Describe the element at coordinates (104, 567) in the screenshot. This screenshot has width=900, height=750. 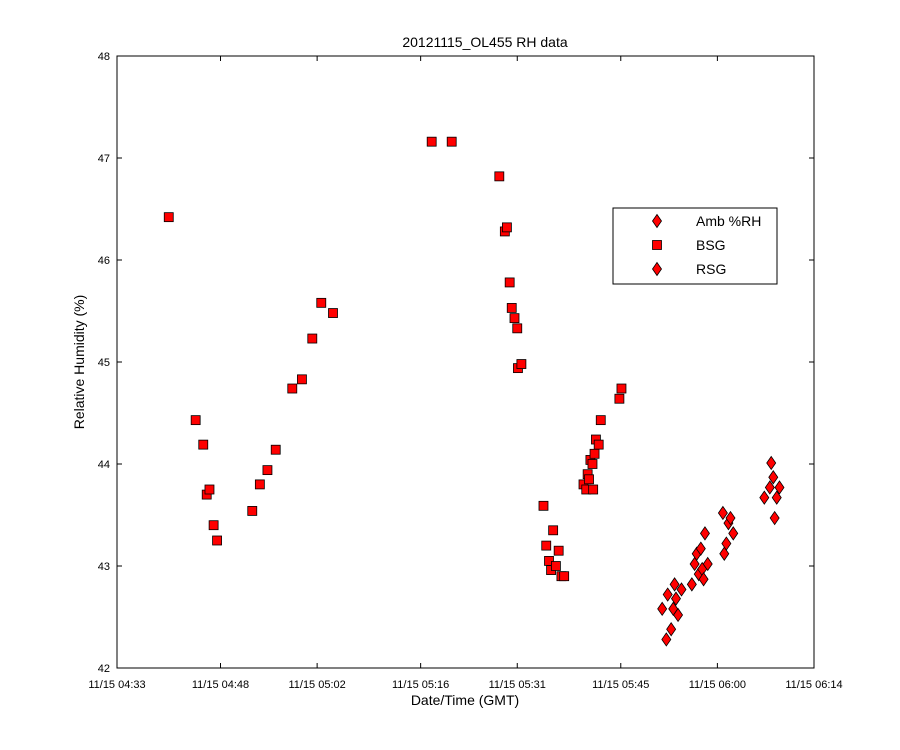
I see `y-tick-label: 43` at that location.